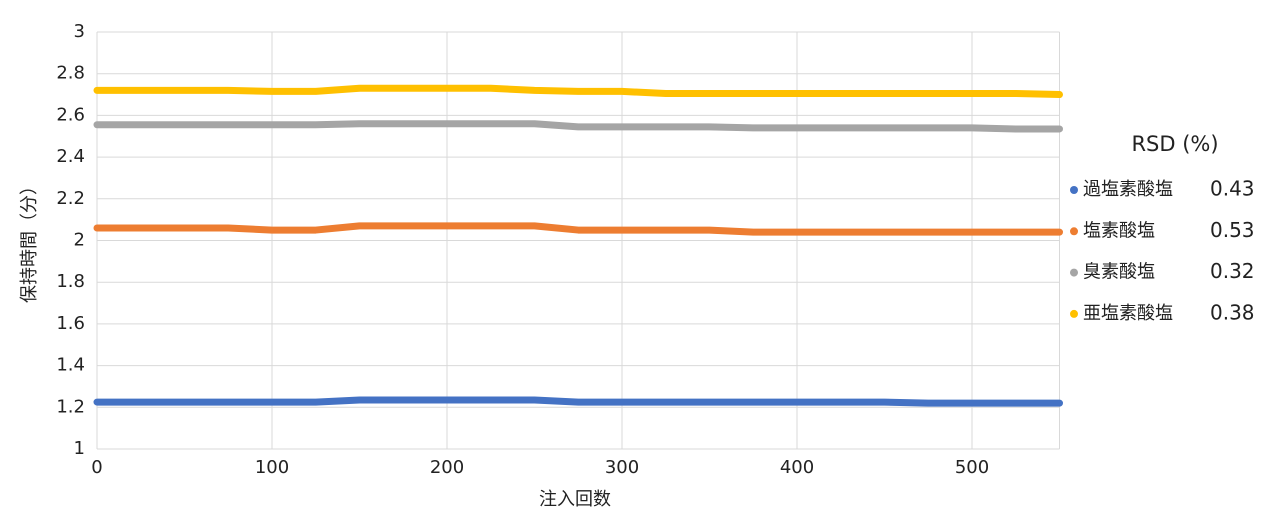 The image size is (1280, 526). Describe the element at coordinates (70, 406) in the screenshot. I see `y-tick-label: 1.2` at that location.